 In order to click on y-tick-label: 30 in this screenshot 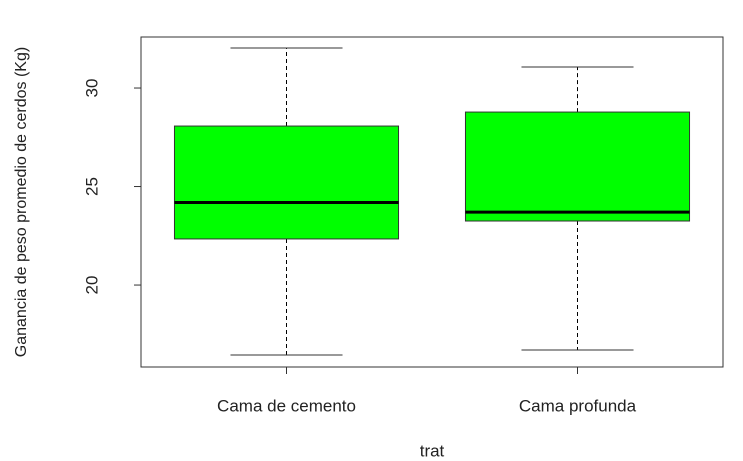, I will do `click(91, 88)`.